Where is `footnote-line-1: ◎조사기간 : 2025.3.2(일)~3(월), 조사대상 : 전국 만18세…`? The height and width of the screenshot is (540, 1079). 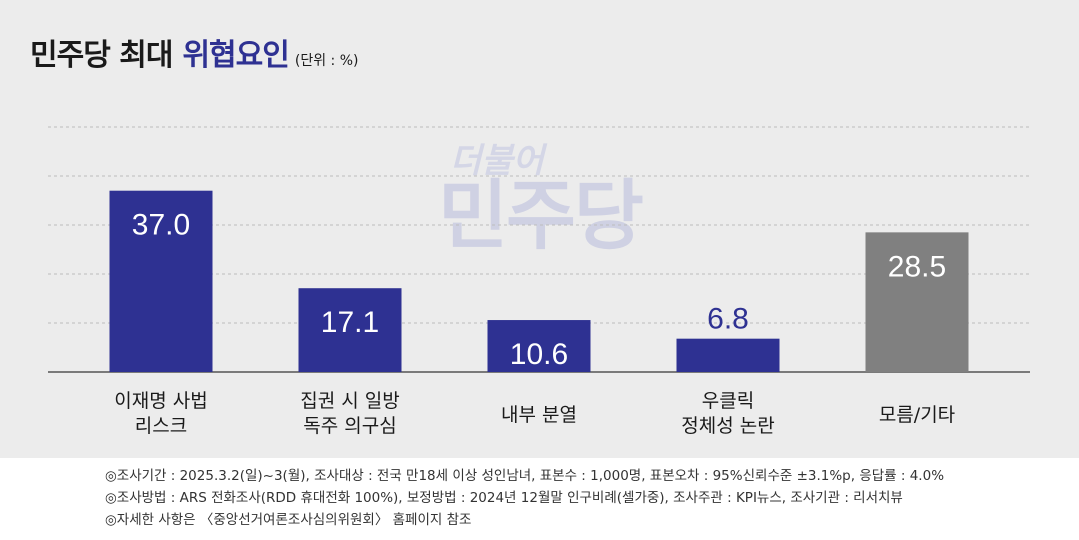
footnote-line-1: ◎조사기간 : 2025.3.2(일)~3(월), 조사대상 : 전국 만18세… is located at coordinates (525, 476).